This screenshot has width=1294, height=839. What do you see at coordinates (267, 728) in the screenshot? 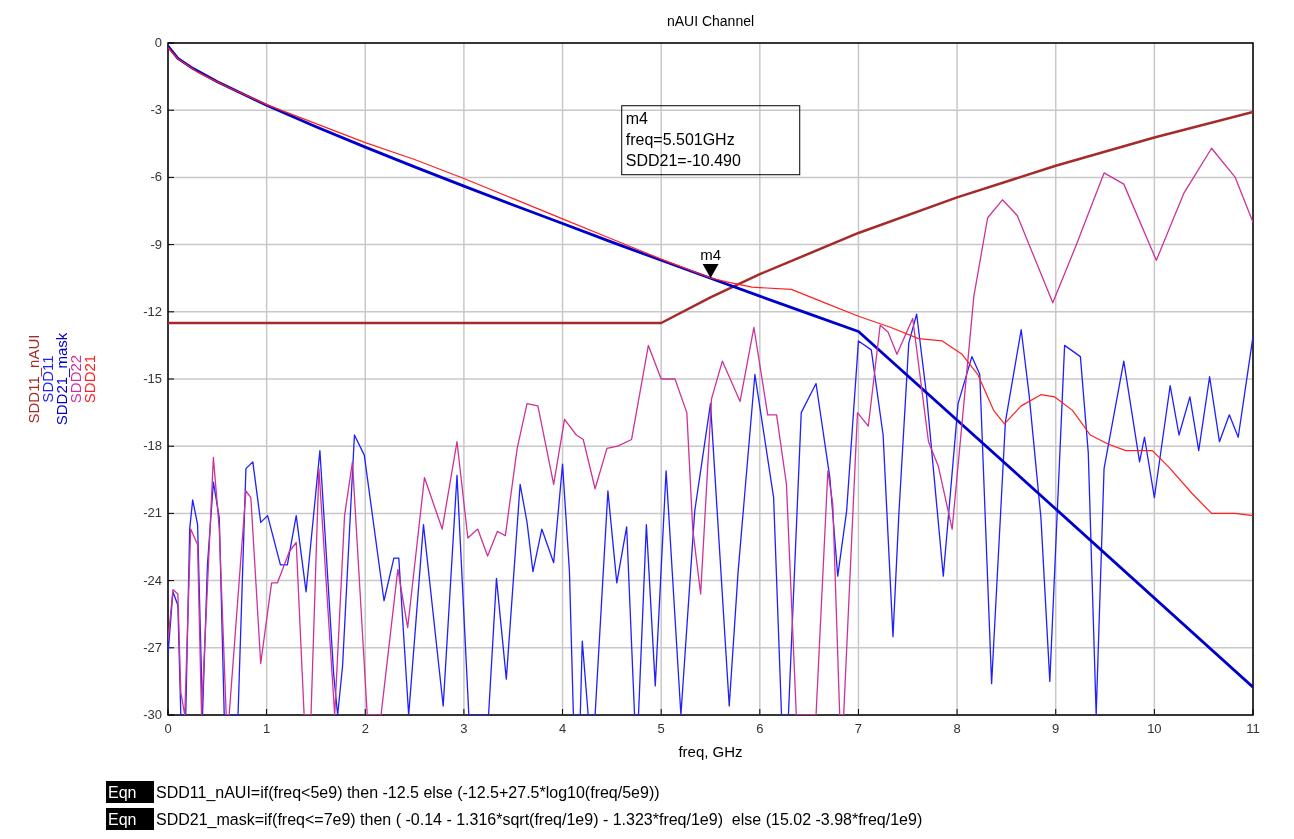
I see `x-tick-label: 1` at bounding box center [267, 728].